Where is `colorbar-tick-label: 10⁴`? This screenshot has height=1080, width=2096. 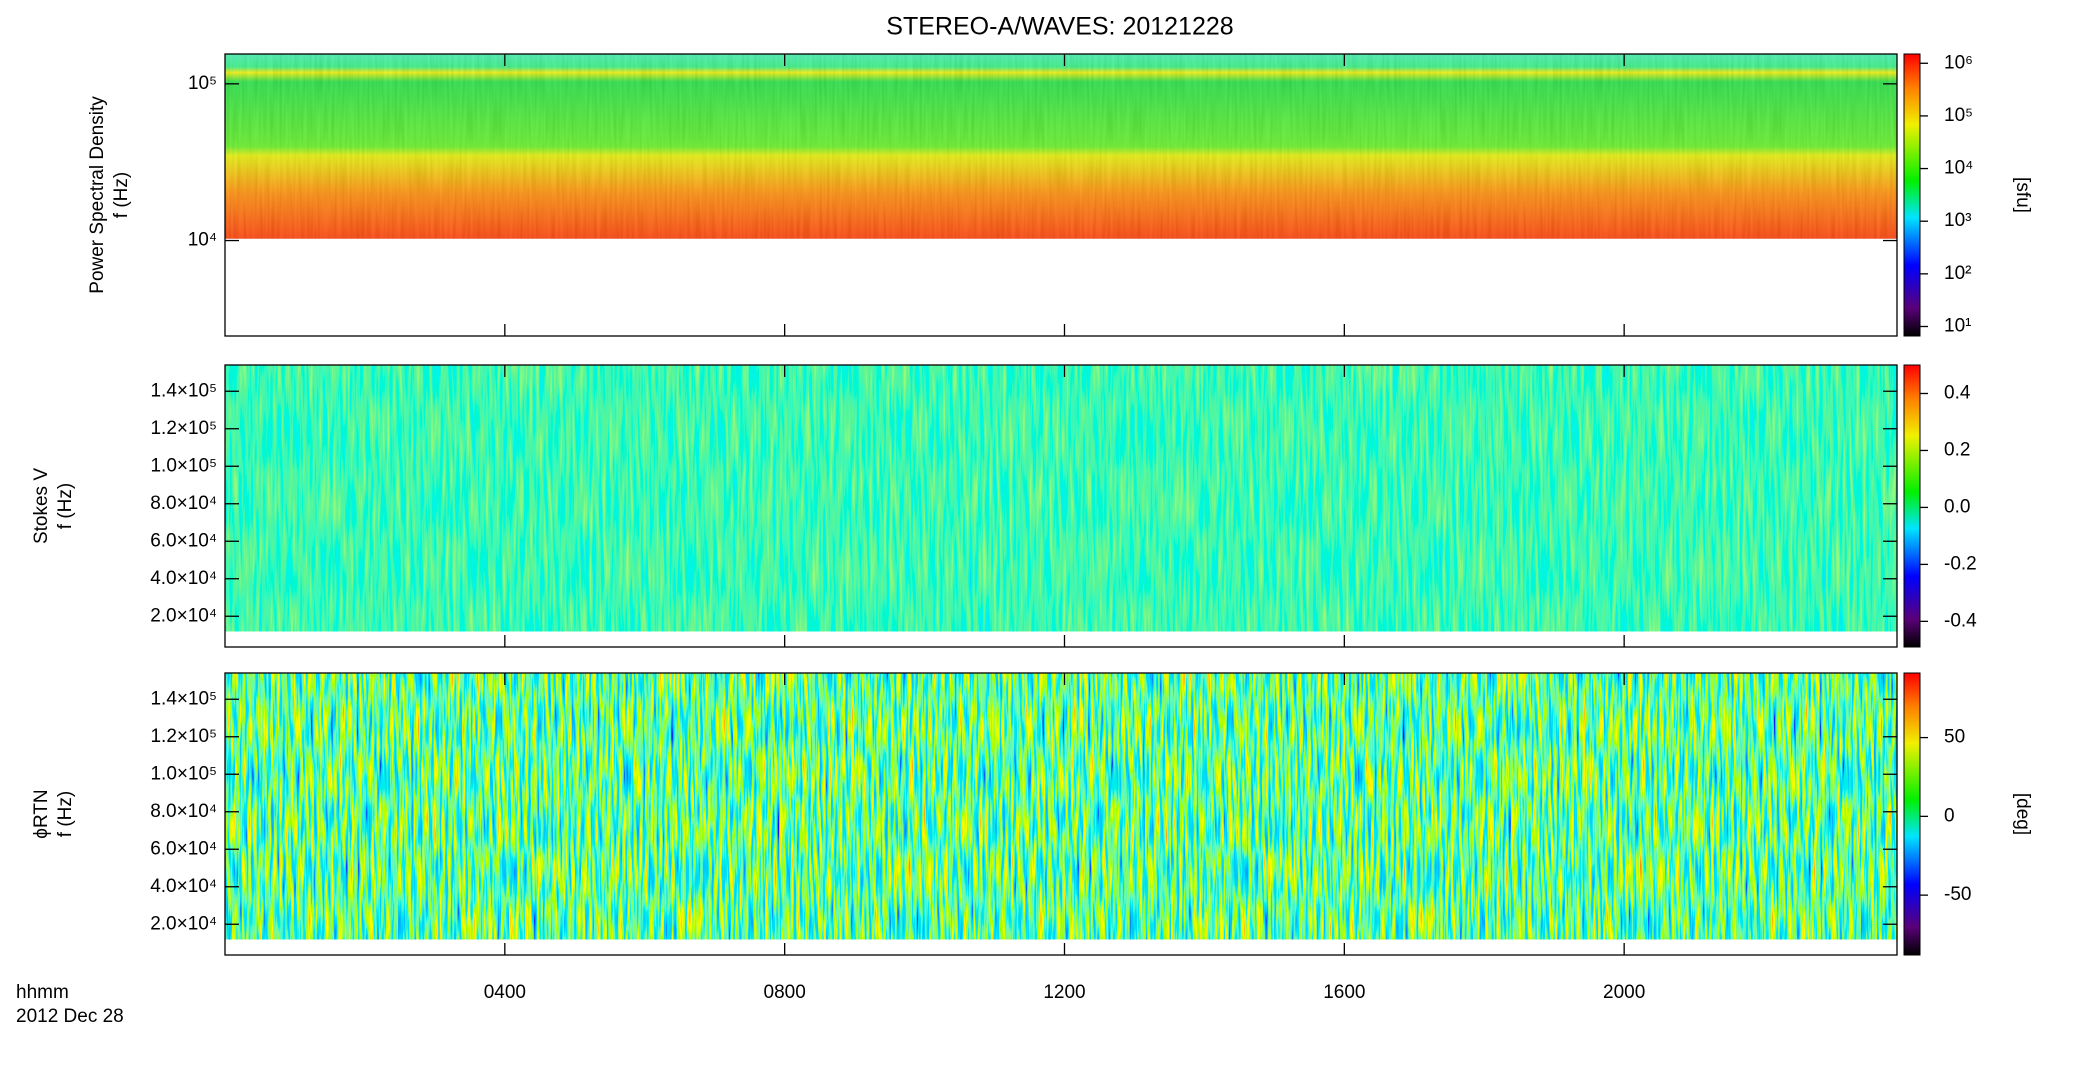 colorbar-tick-label: 10⁴ is located at coordinates (1958, 168).